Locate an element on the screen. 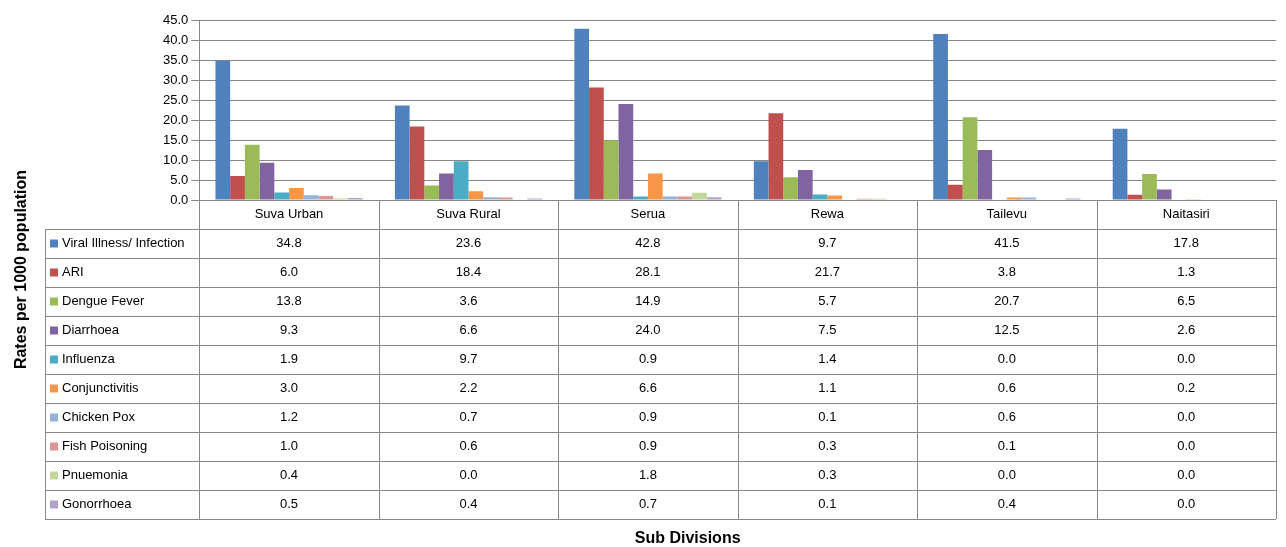 This screenshot has width=1286, height=547. y-tick-label: 25.0 is located at coordinates (175, 99).